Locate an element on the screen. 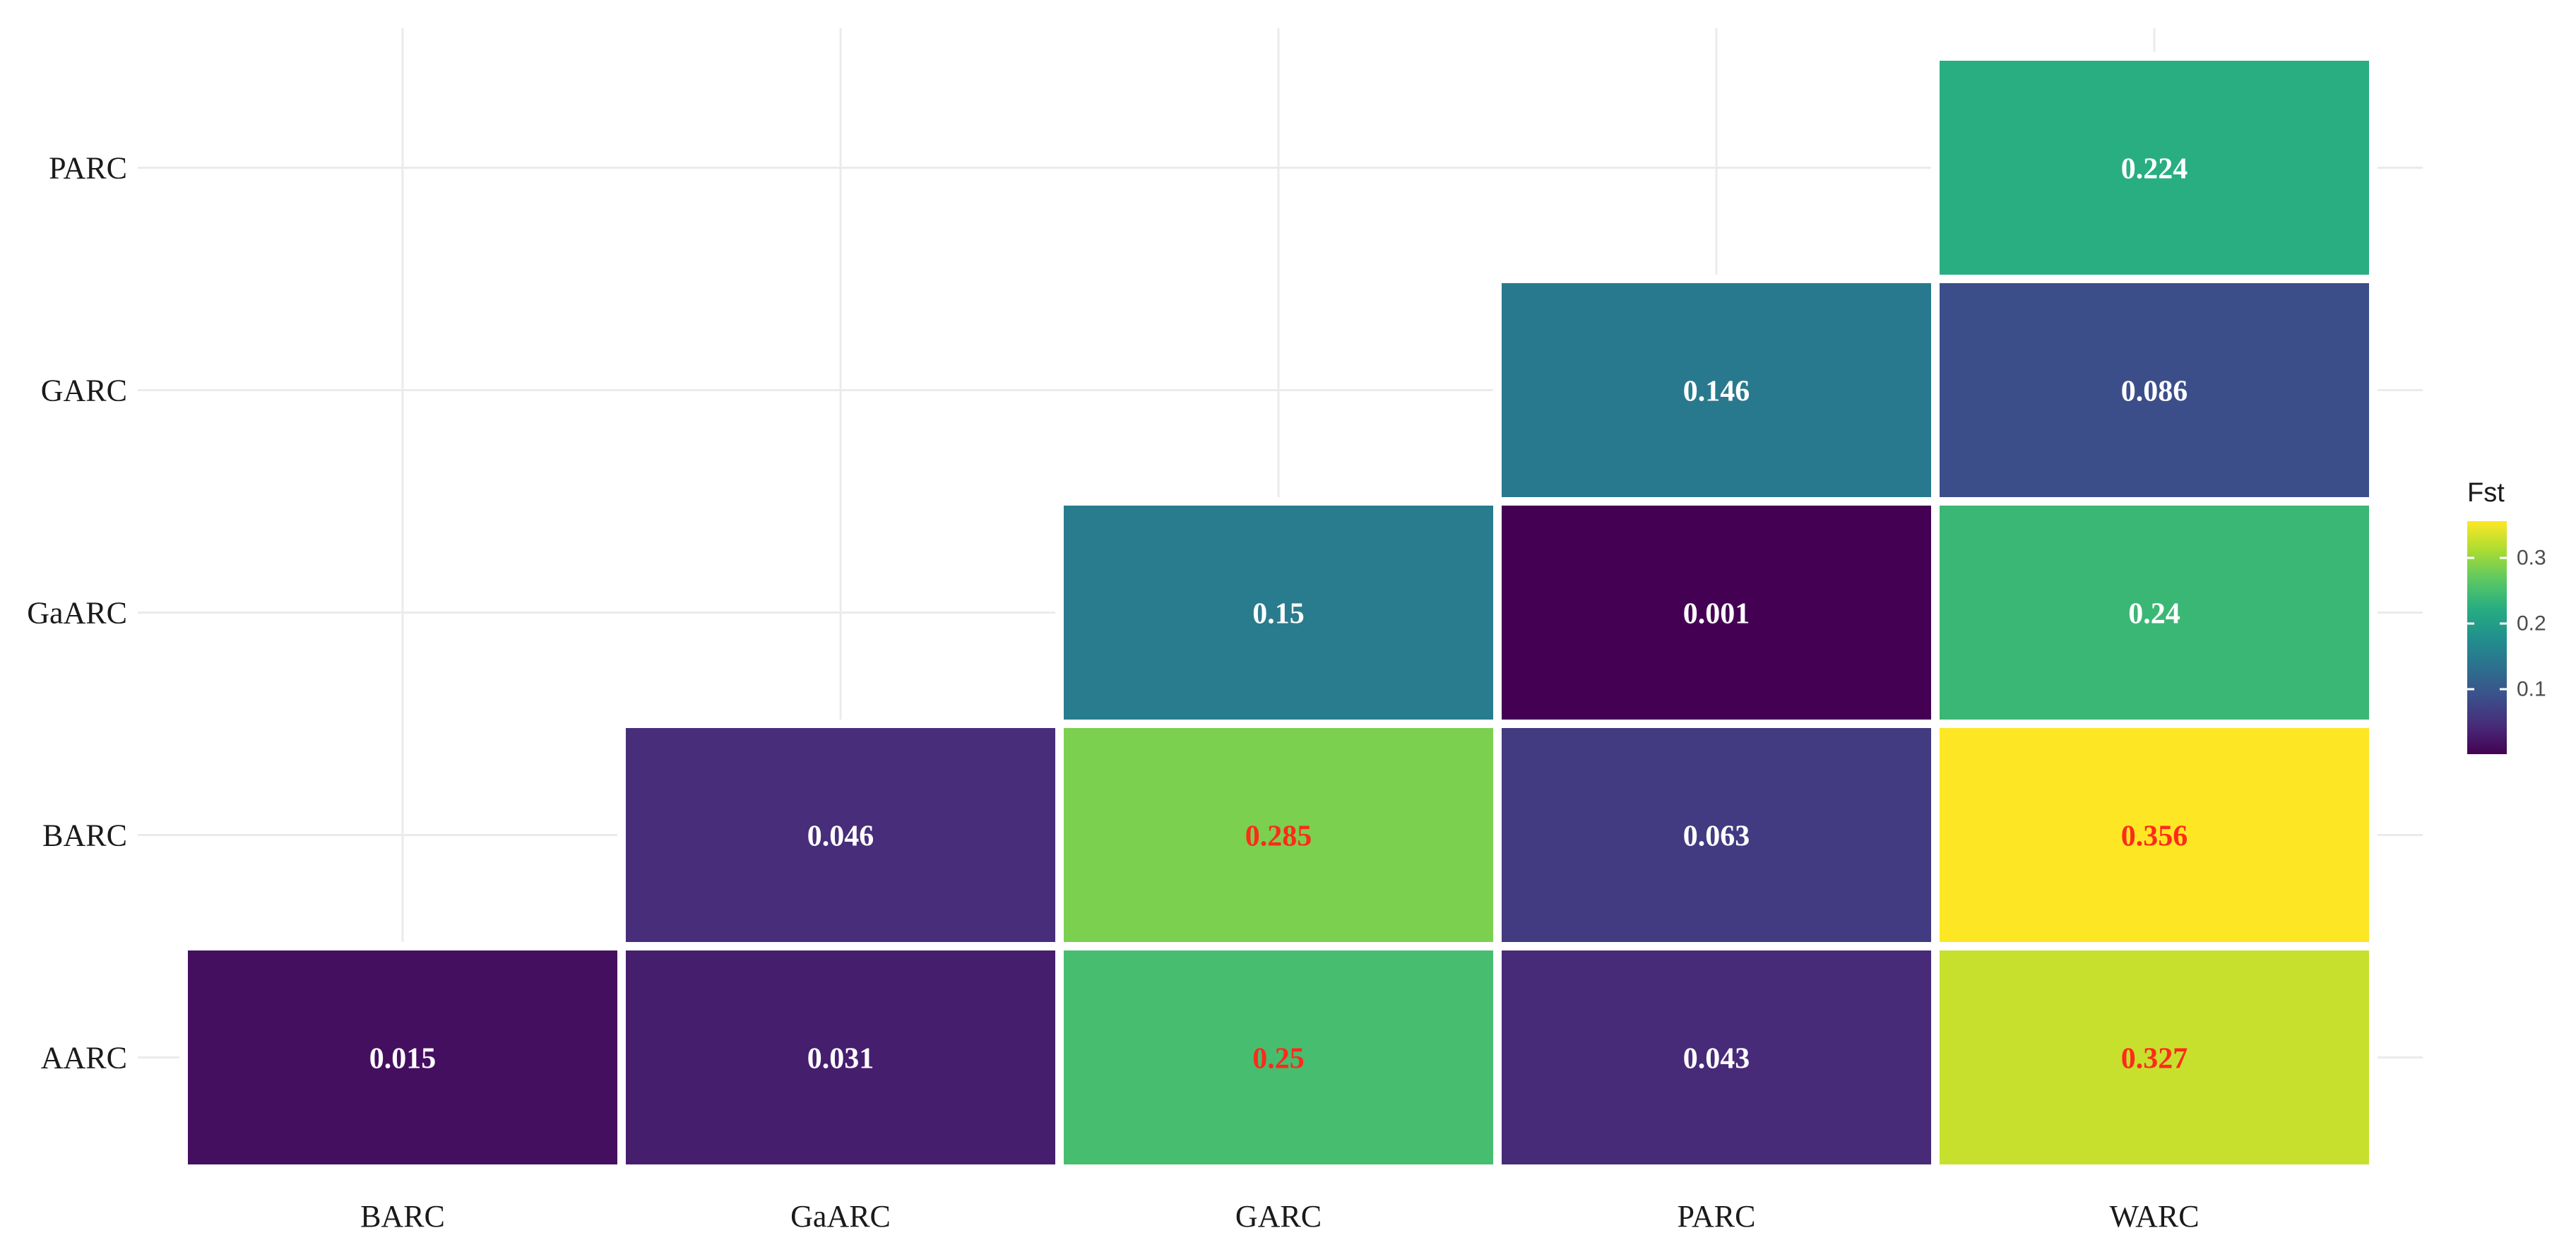 The image size is (2576, 1252). heatmap-cell-gaarc-garc is located at coordinates (1278, 612).